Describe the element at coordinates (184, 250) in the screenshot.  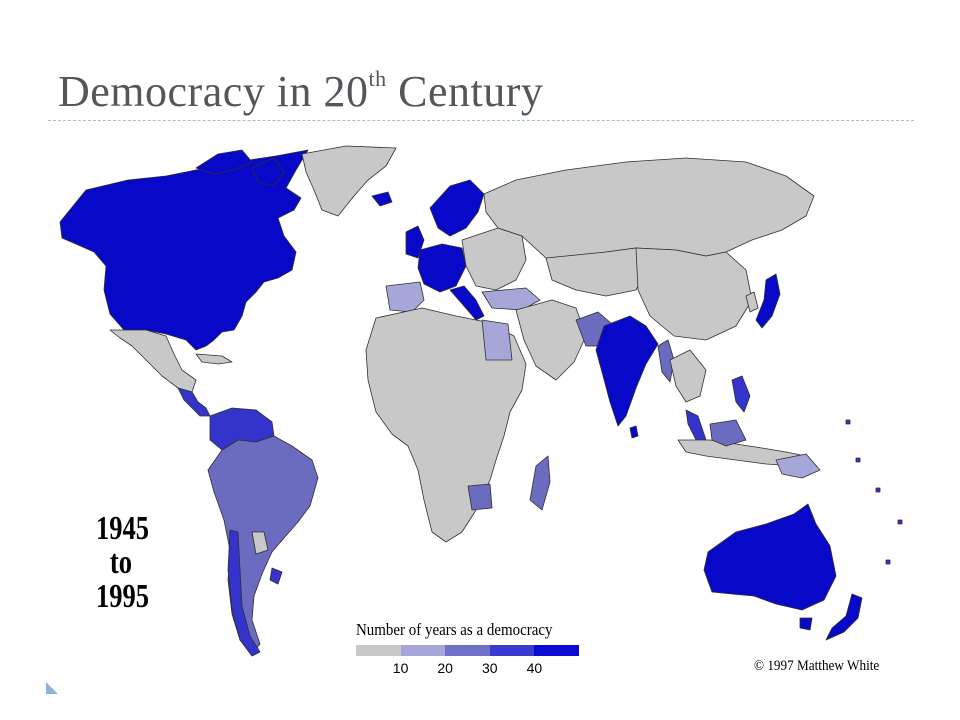
I see `map-region-north-america` at that location.